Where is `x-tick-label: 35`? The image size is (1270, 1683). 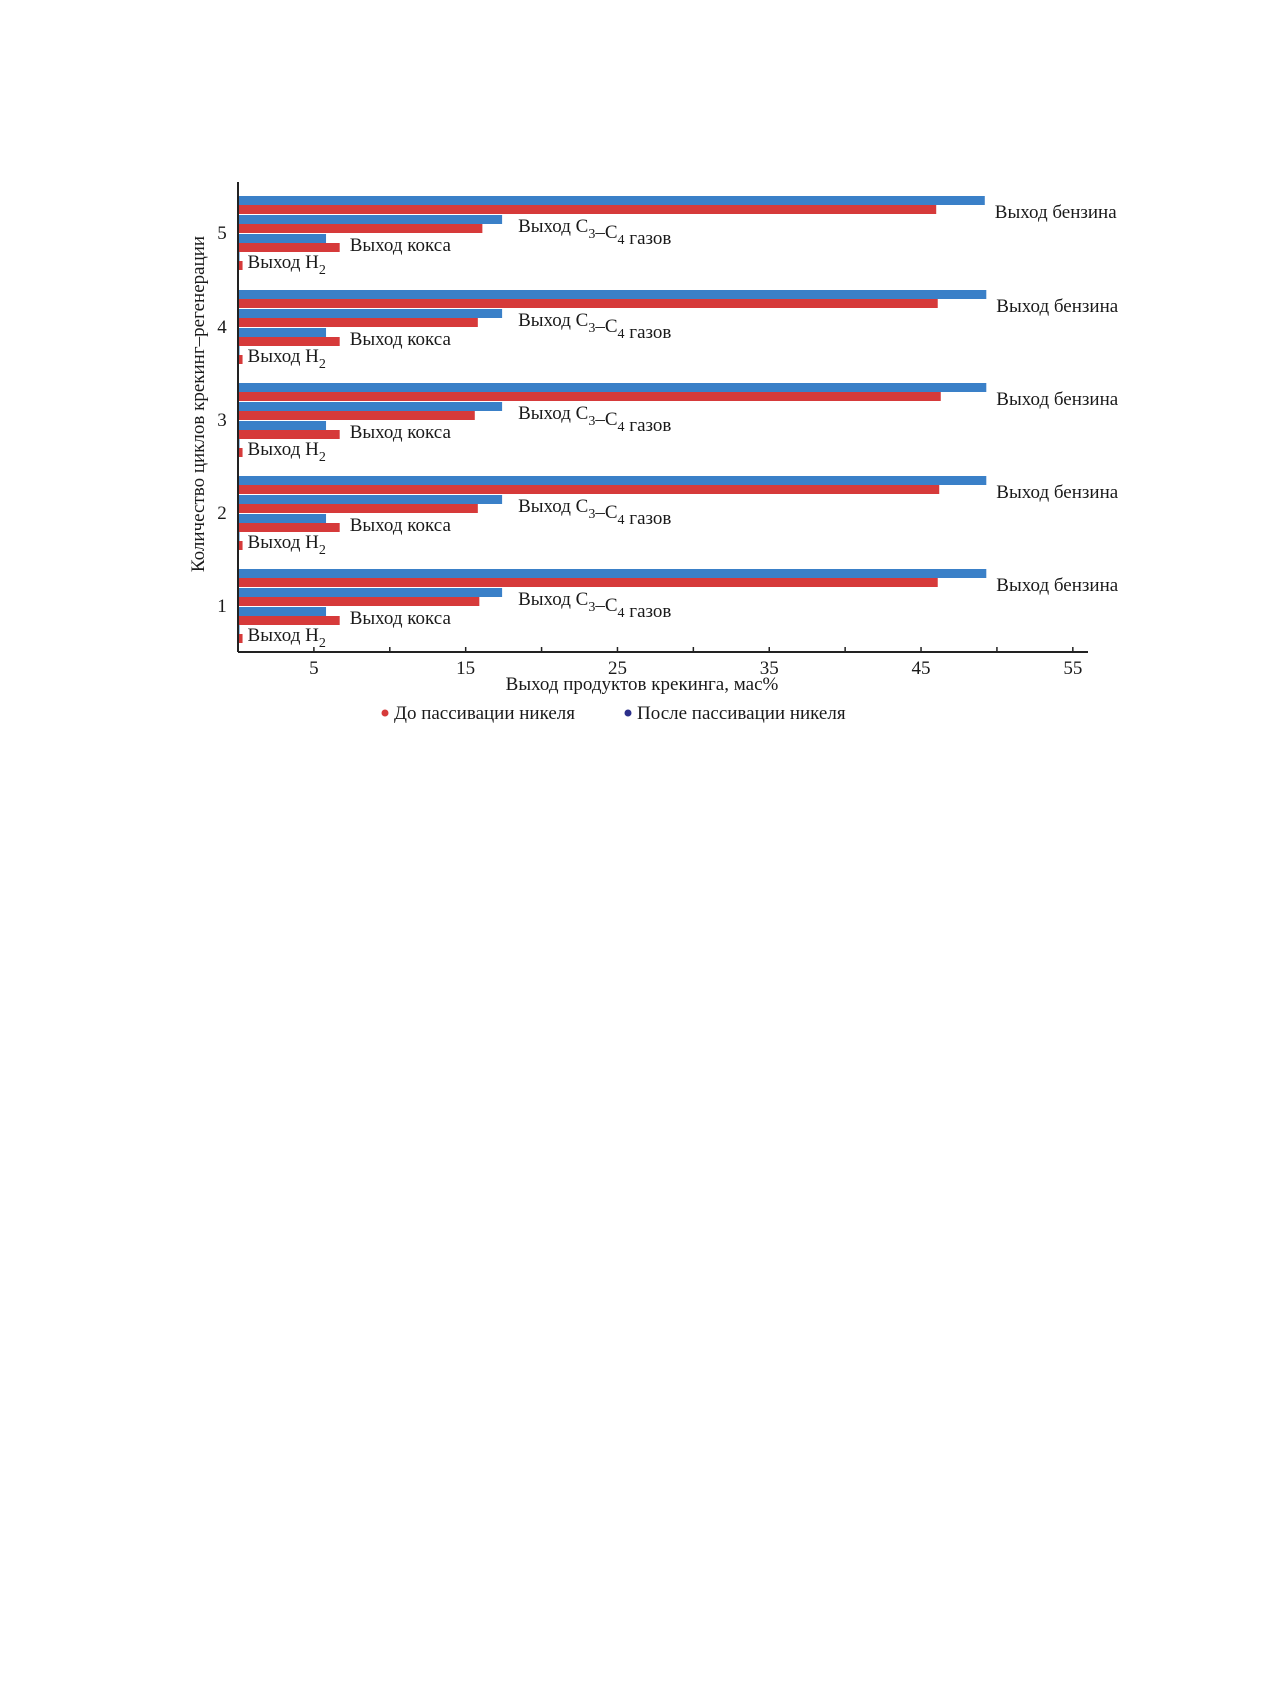
x-tick-label: 35 is located at coordinates (769, 668).